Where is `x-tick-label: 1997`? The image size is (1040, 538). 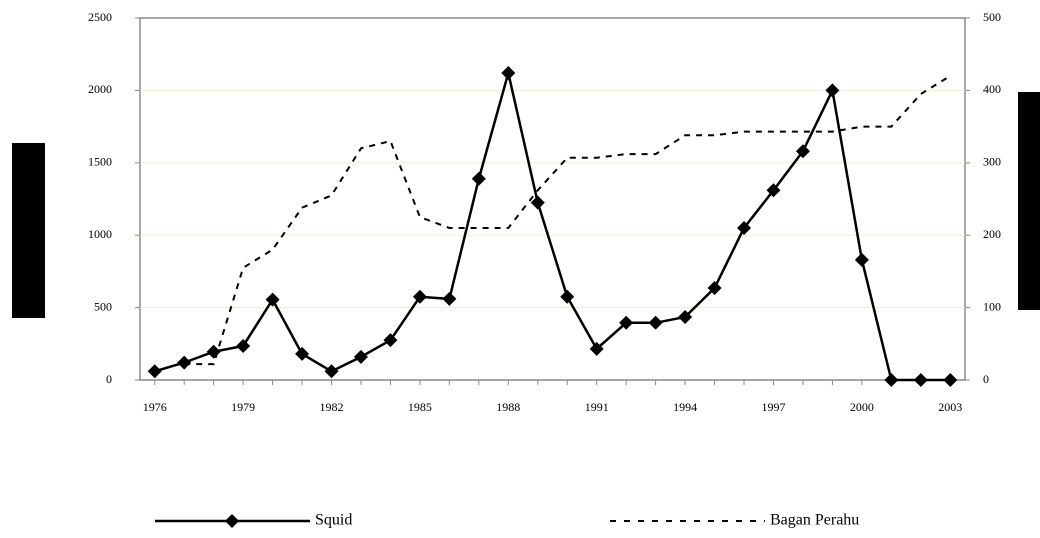
x-tick-label: 1997 is located at coordinates (773, 407).